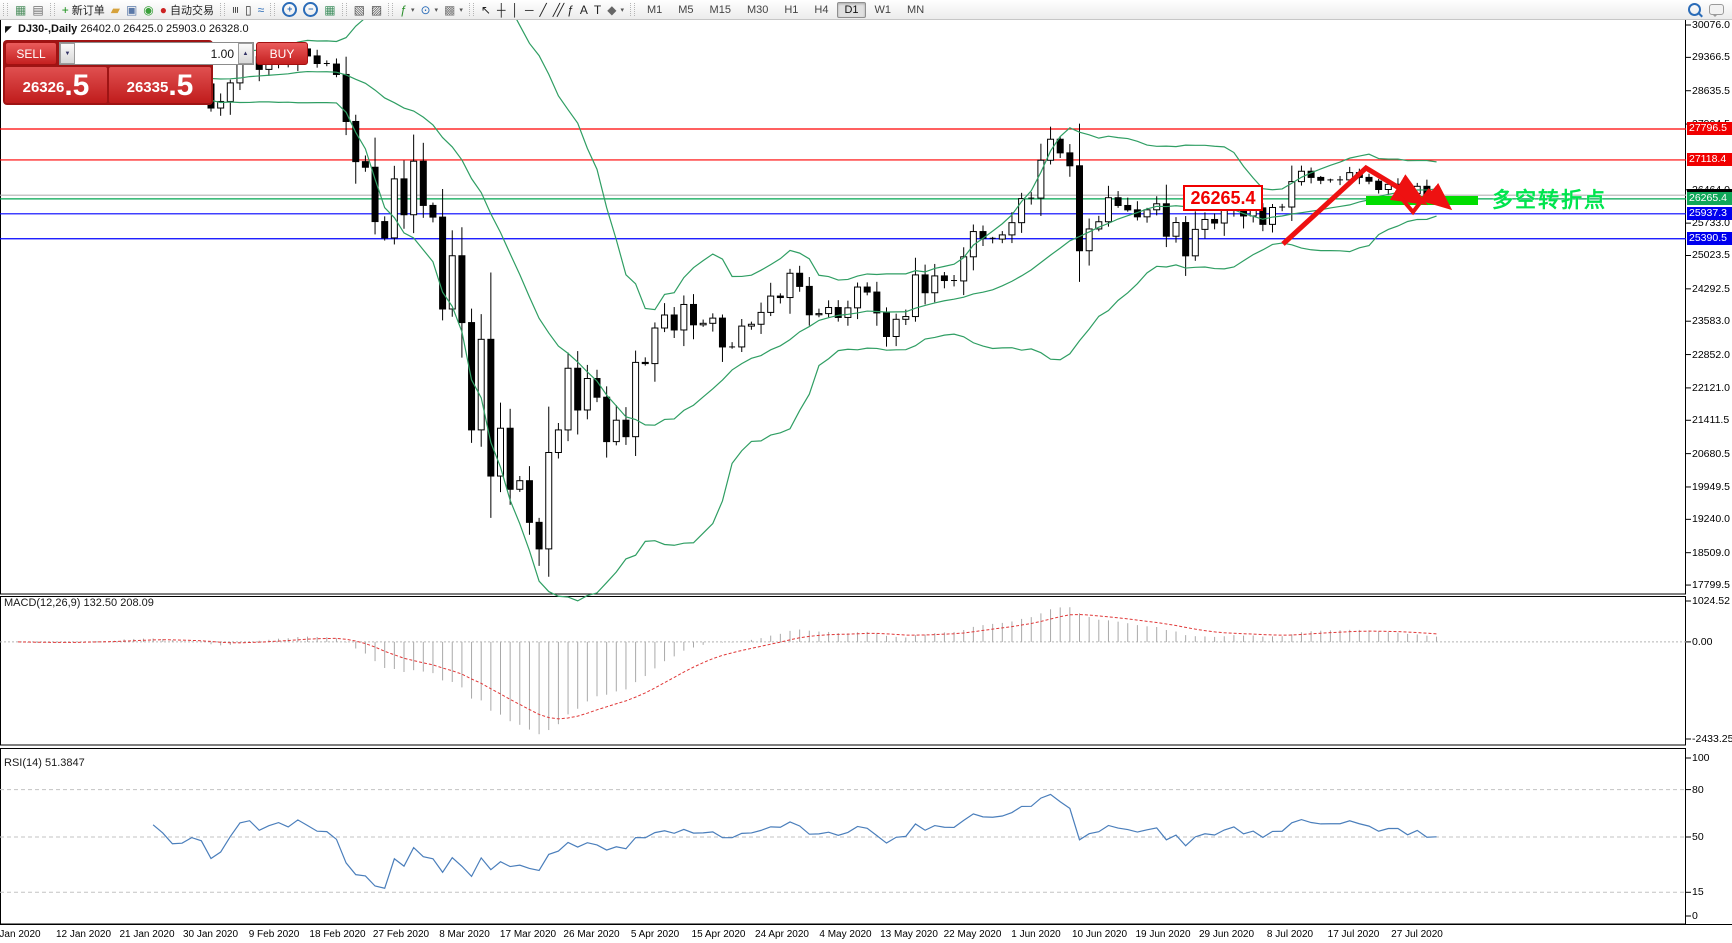 The width and height of the screenshot is (1732, 943). I want to click on price-level-label: 25390.5, so click(1709, 239).